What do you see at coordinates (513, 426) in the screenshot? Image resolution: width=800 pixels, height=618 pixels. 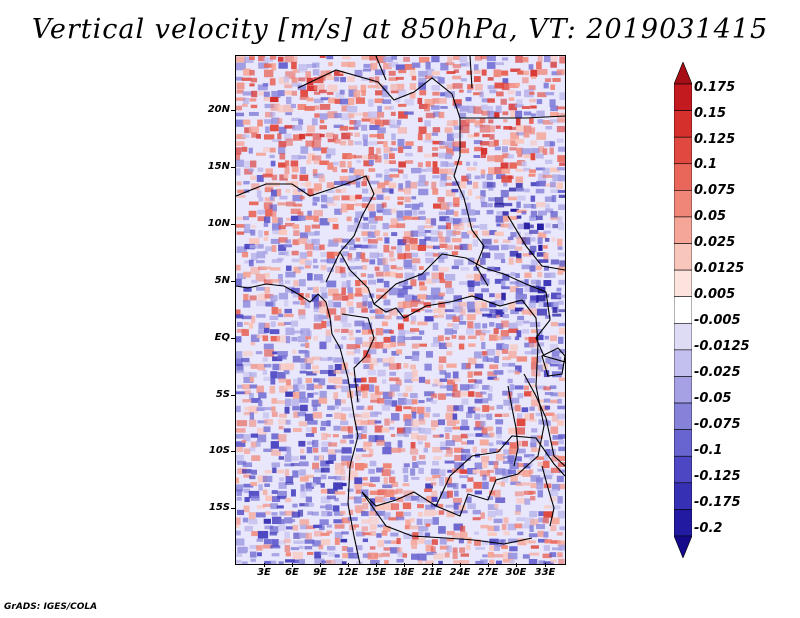 I see `lake-tanganyika` at bounding box center [513, 426].